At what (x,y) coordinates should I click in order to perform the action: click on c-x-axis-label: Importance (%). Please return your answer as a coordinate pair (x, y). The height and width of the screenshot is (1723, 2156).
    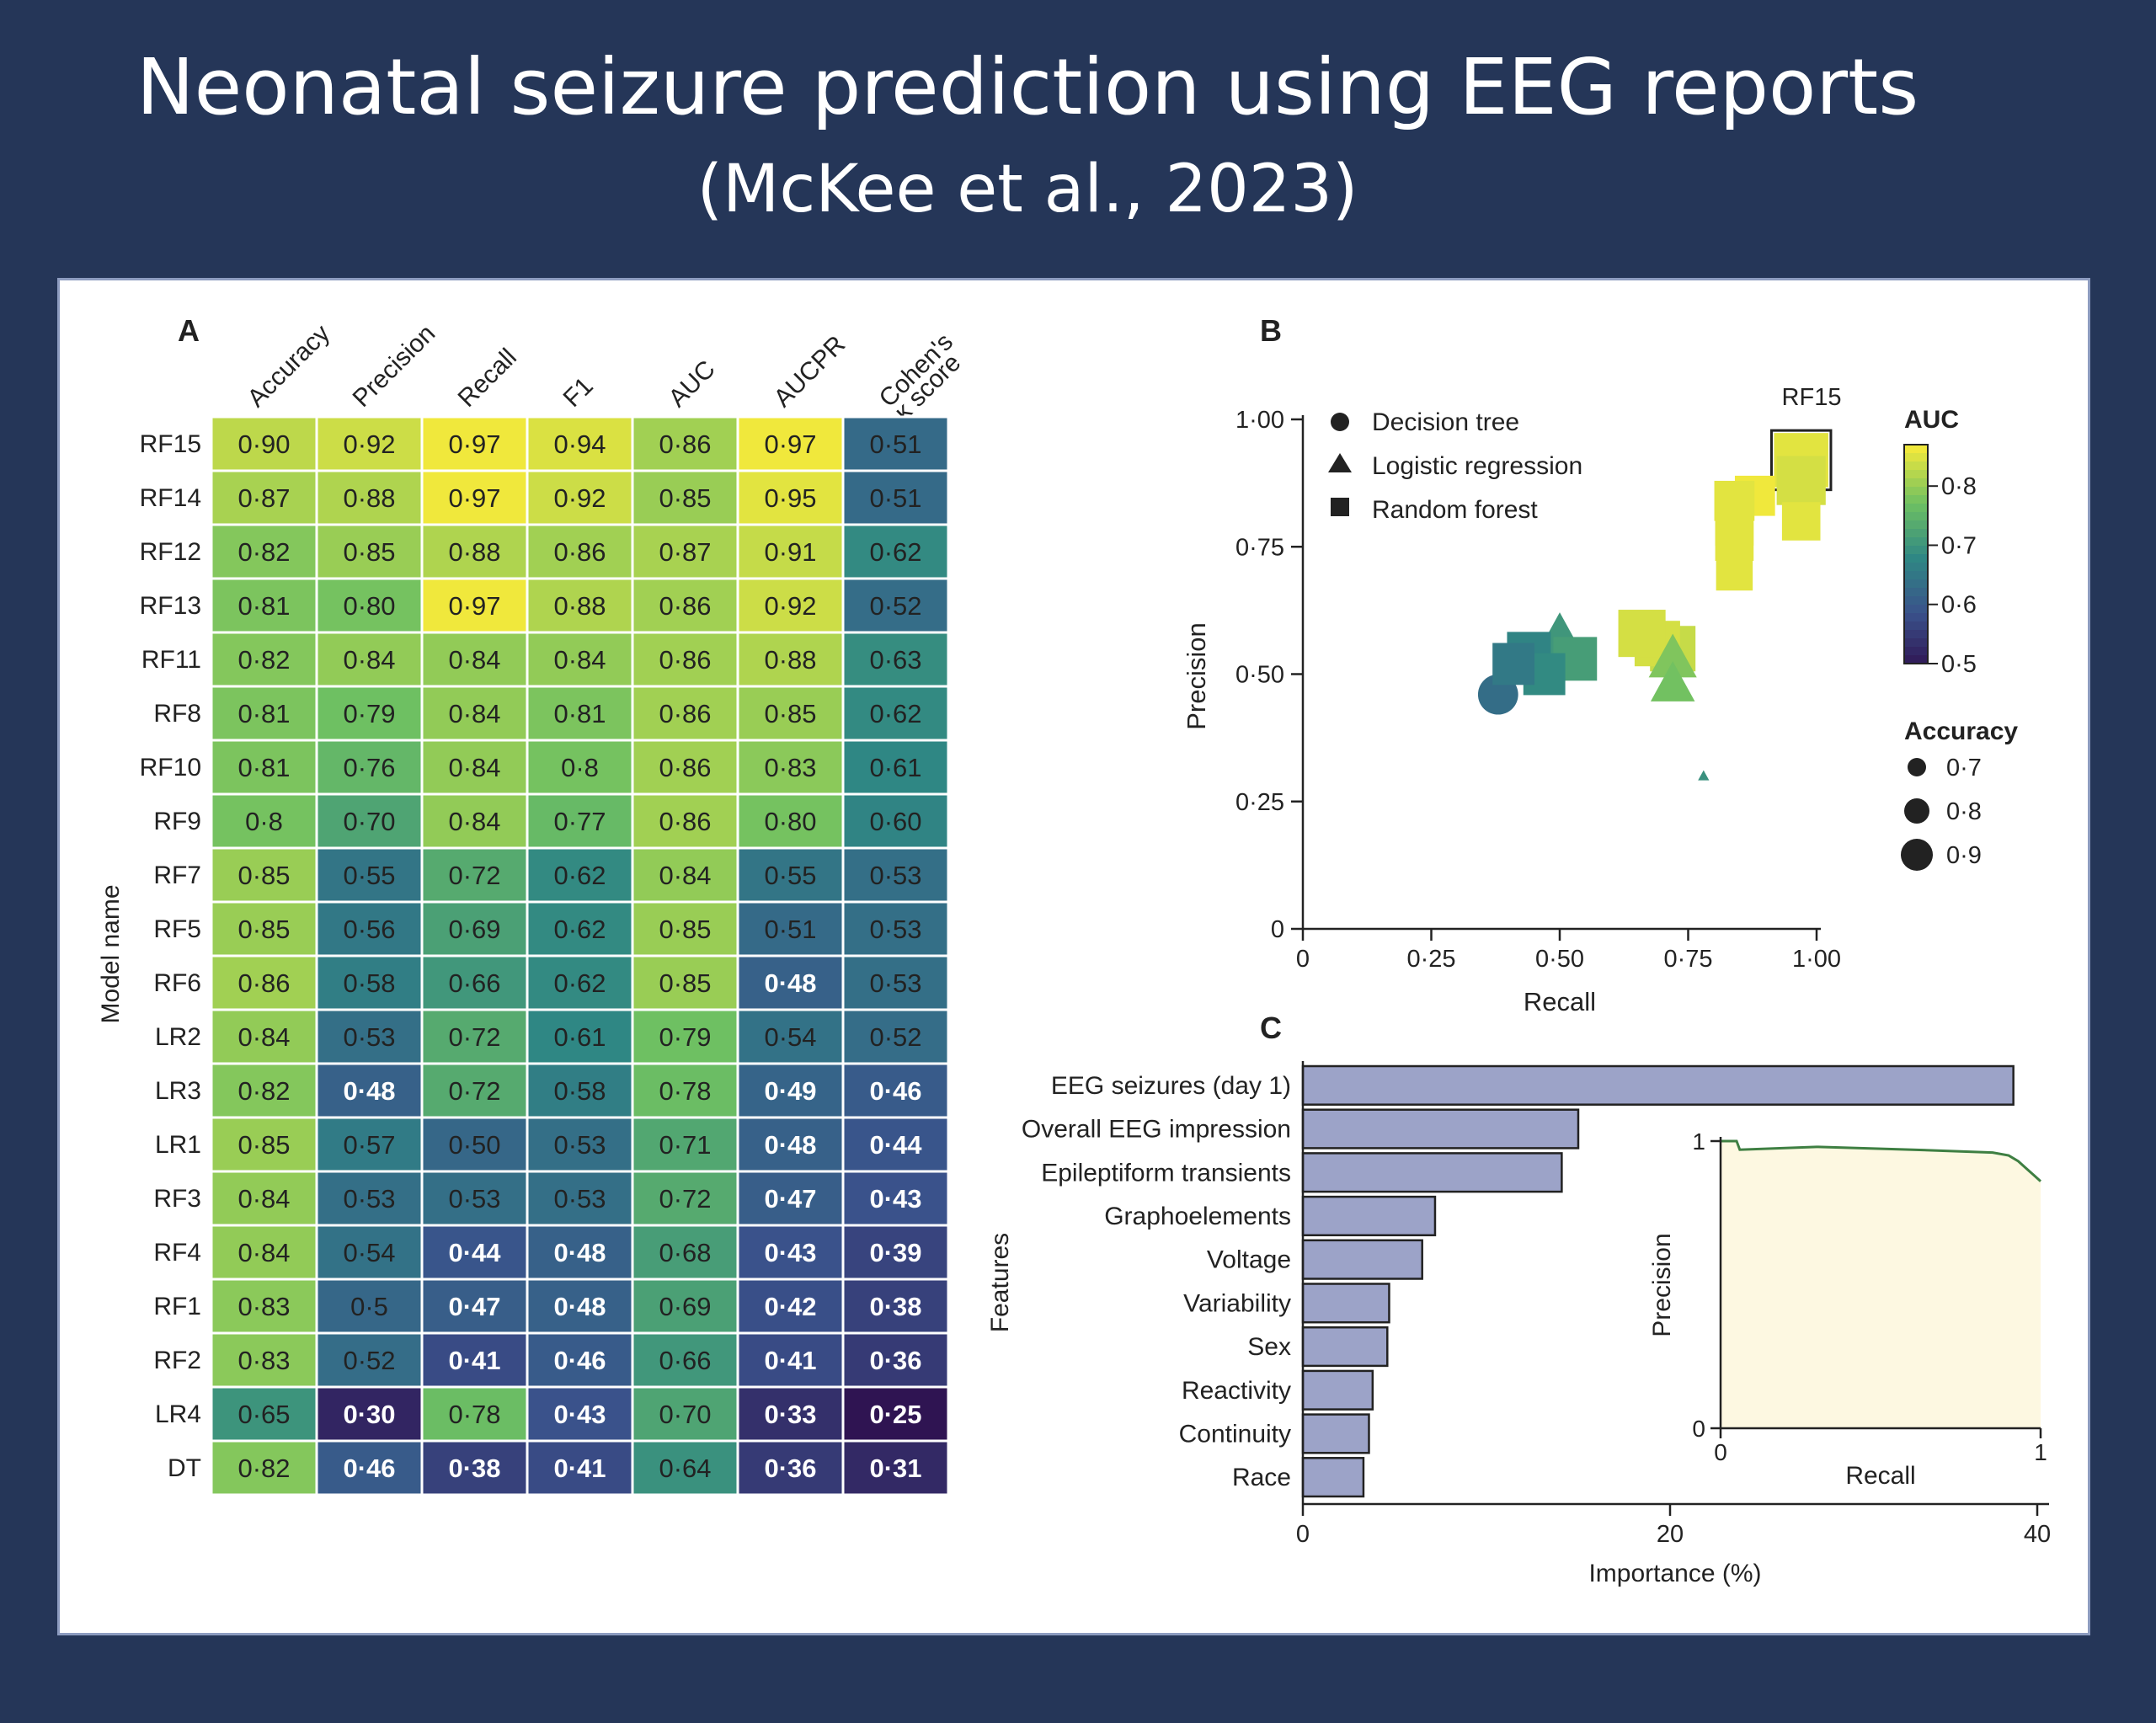
    Looking at the image, I should click on (1674, 1574).